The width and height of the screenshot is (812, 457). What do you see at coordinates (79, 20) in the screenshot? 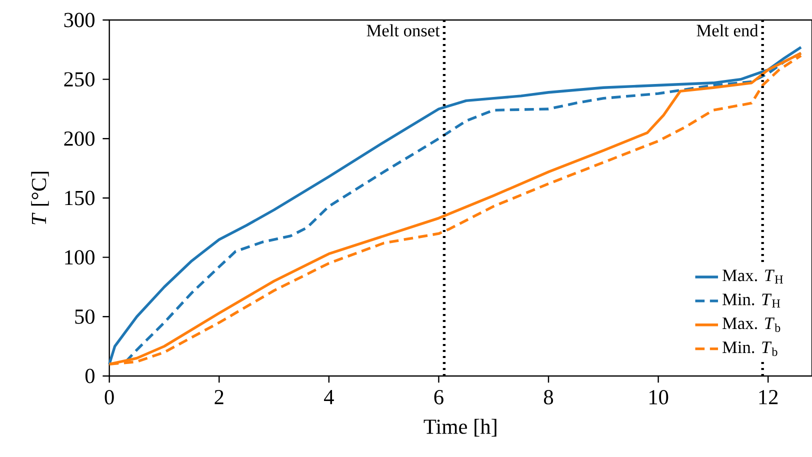
I see `y-tick-label: 300` at bounding box center [79, 20].